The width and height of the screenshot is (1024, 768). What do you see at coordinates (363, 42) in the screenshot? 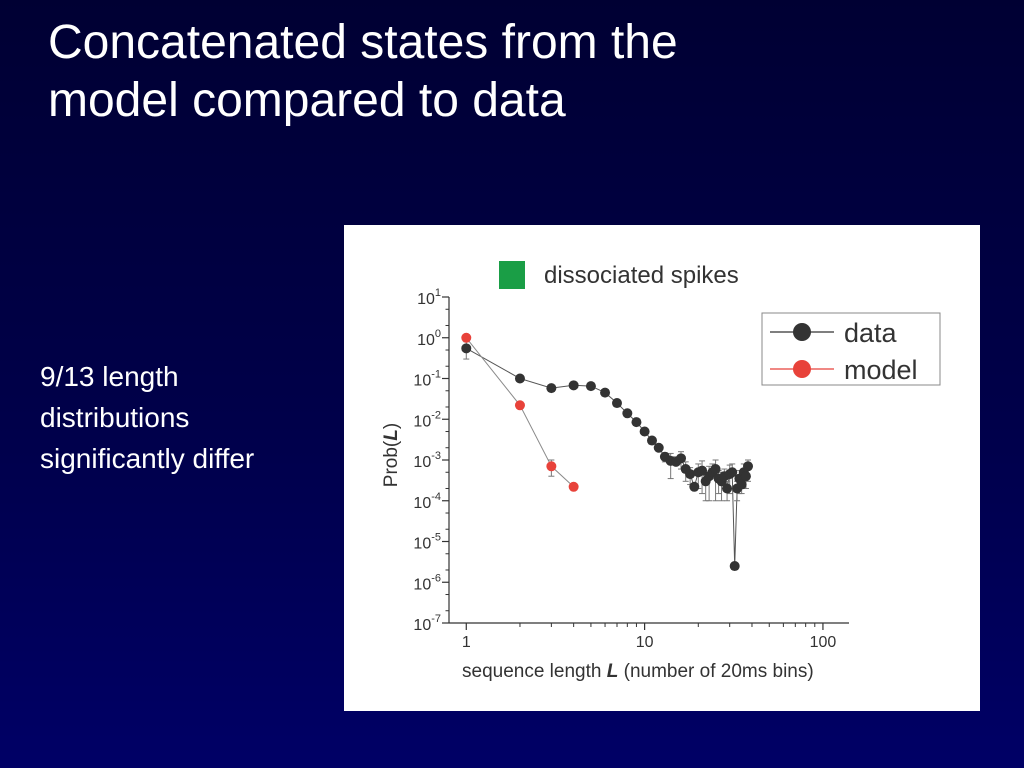
I see `slide-title-line-1: Concatenated states from the` at bounding box center [363, 42].